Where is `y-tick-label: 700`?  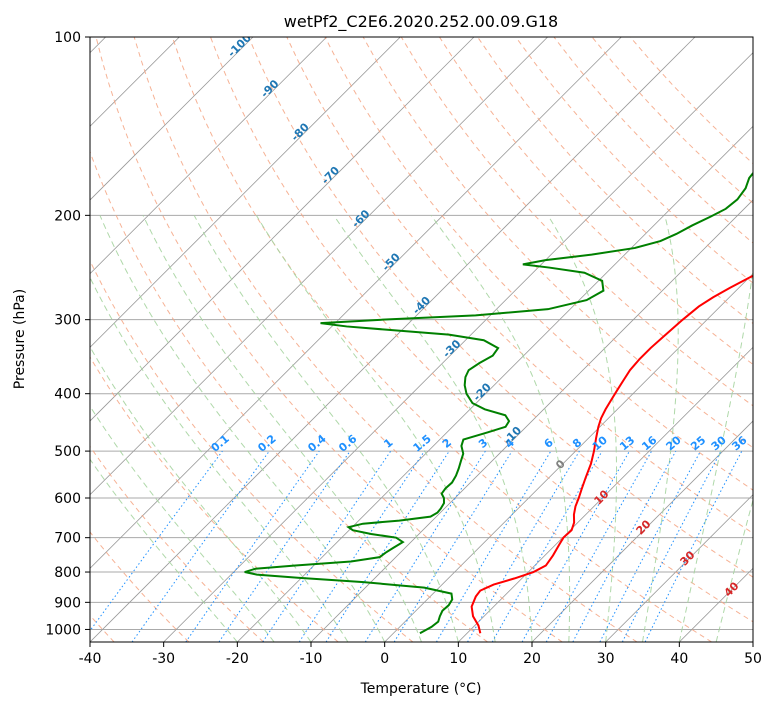
y-tick-label: 700 is located at coordinates (67, 539).